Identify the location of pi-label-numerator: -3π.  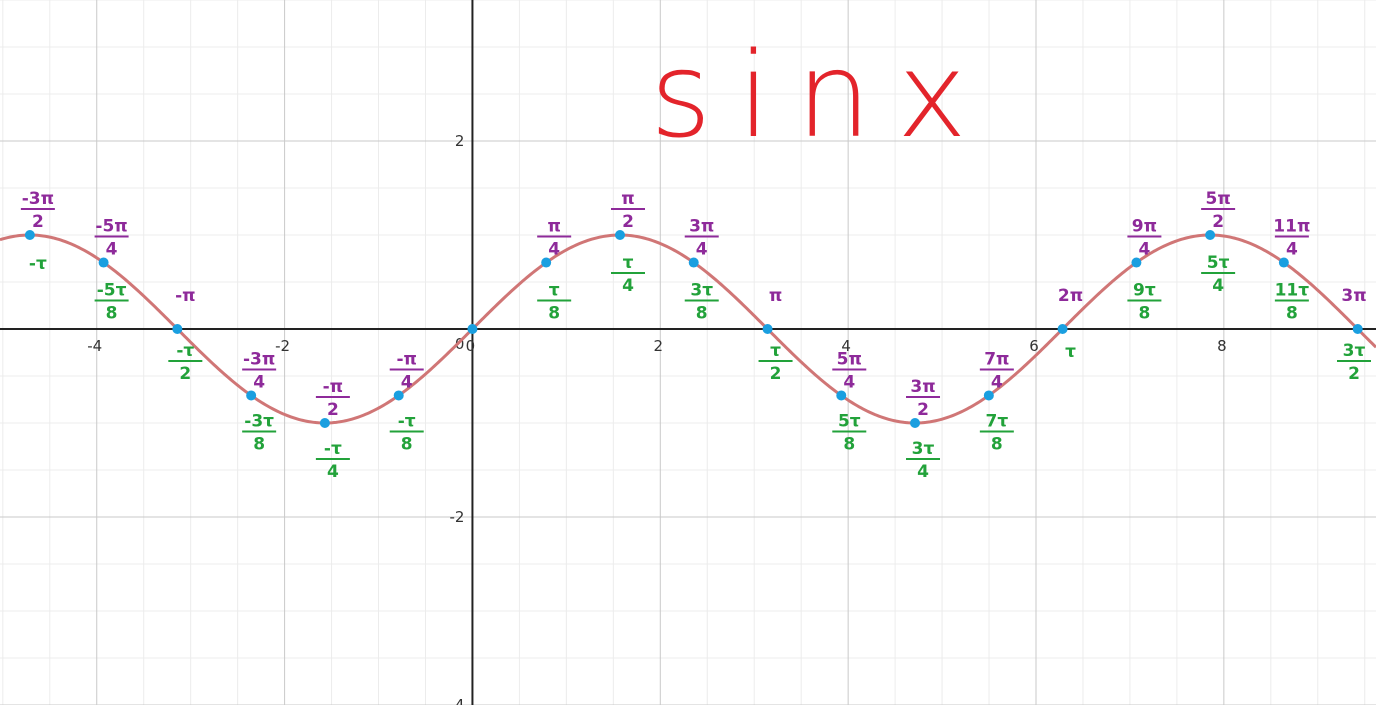
(259, 359).